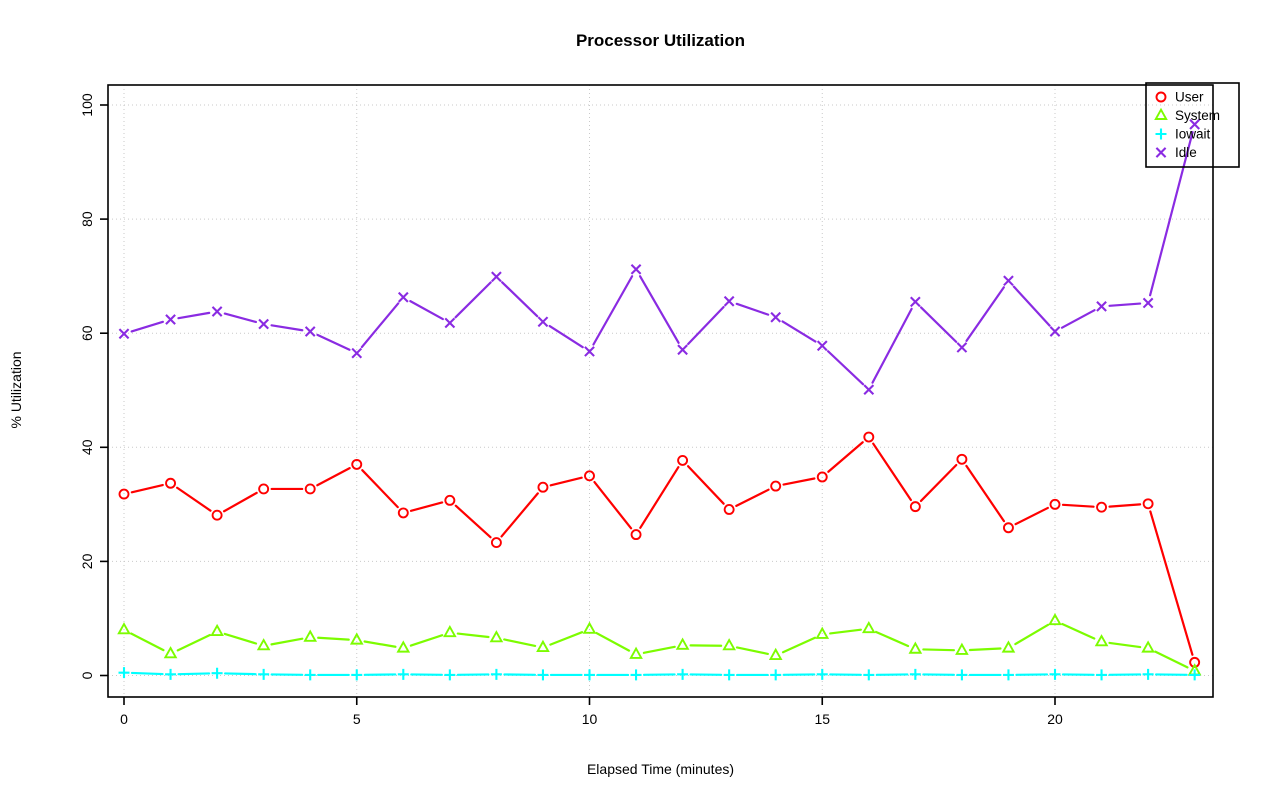 The height and width of the screenshot is (801, 1280). What do you see at coordinates (87, 561) in the screenshot?
I see `y-tick-label: 20` at bounding box center [87, 561].